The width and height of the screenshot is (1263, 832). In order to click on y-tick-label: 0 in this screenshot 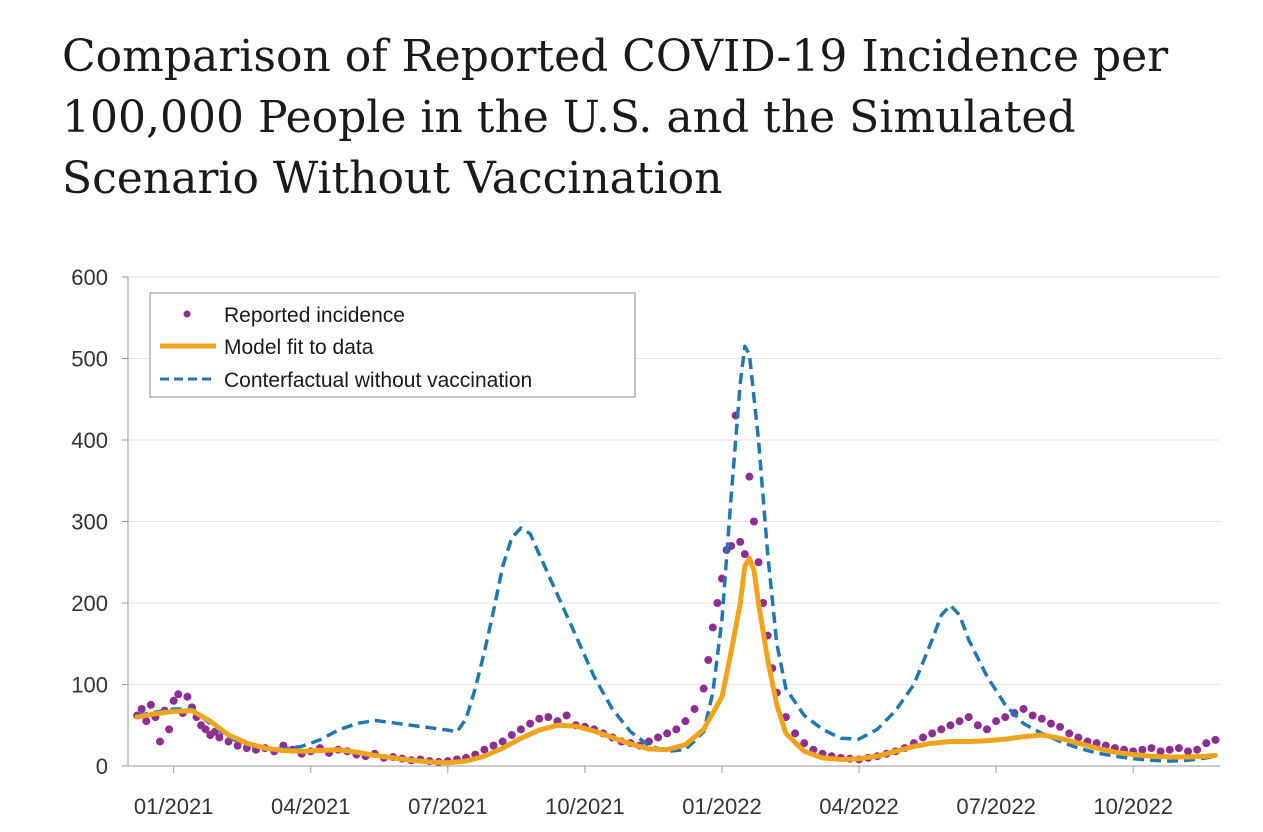, I will do `click(102, 766)`.